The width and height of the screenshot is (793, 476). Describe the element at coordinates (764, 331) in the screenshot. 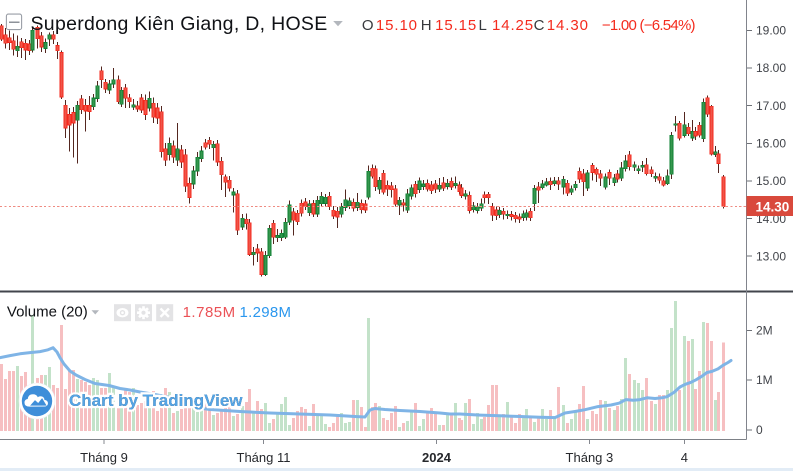

I see `svg-text: 2M` at that location.